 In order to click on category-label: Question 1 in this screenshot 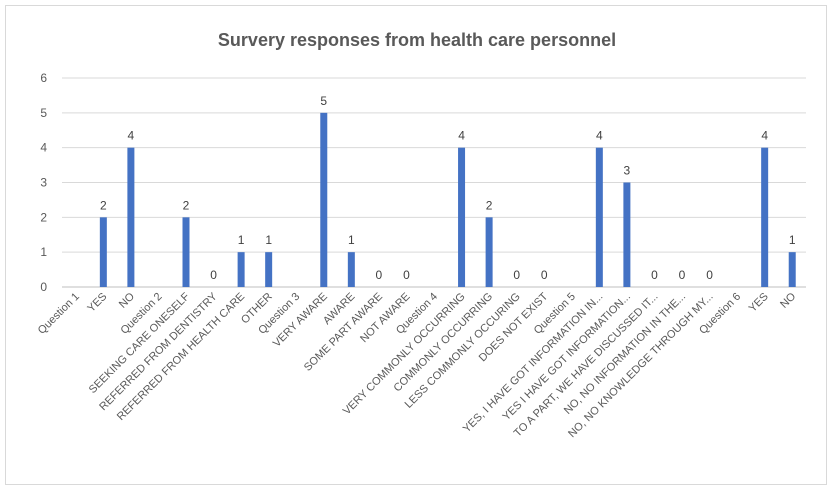, I will do `click(59, 314)`.